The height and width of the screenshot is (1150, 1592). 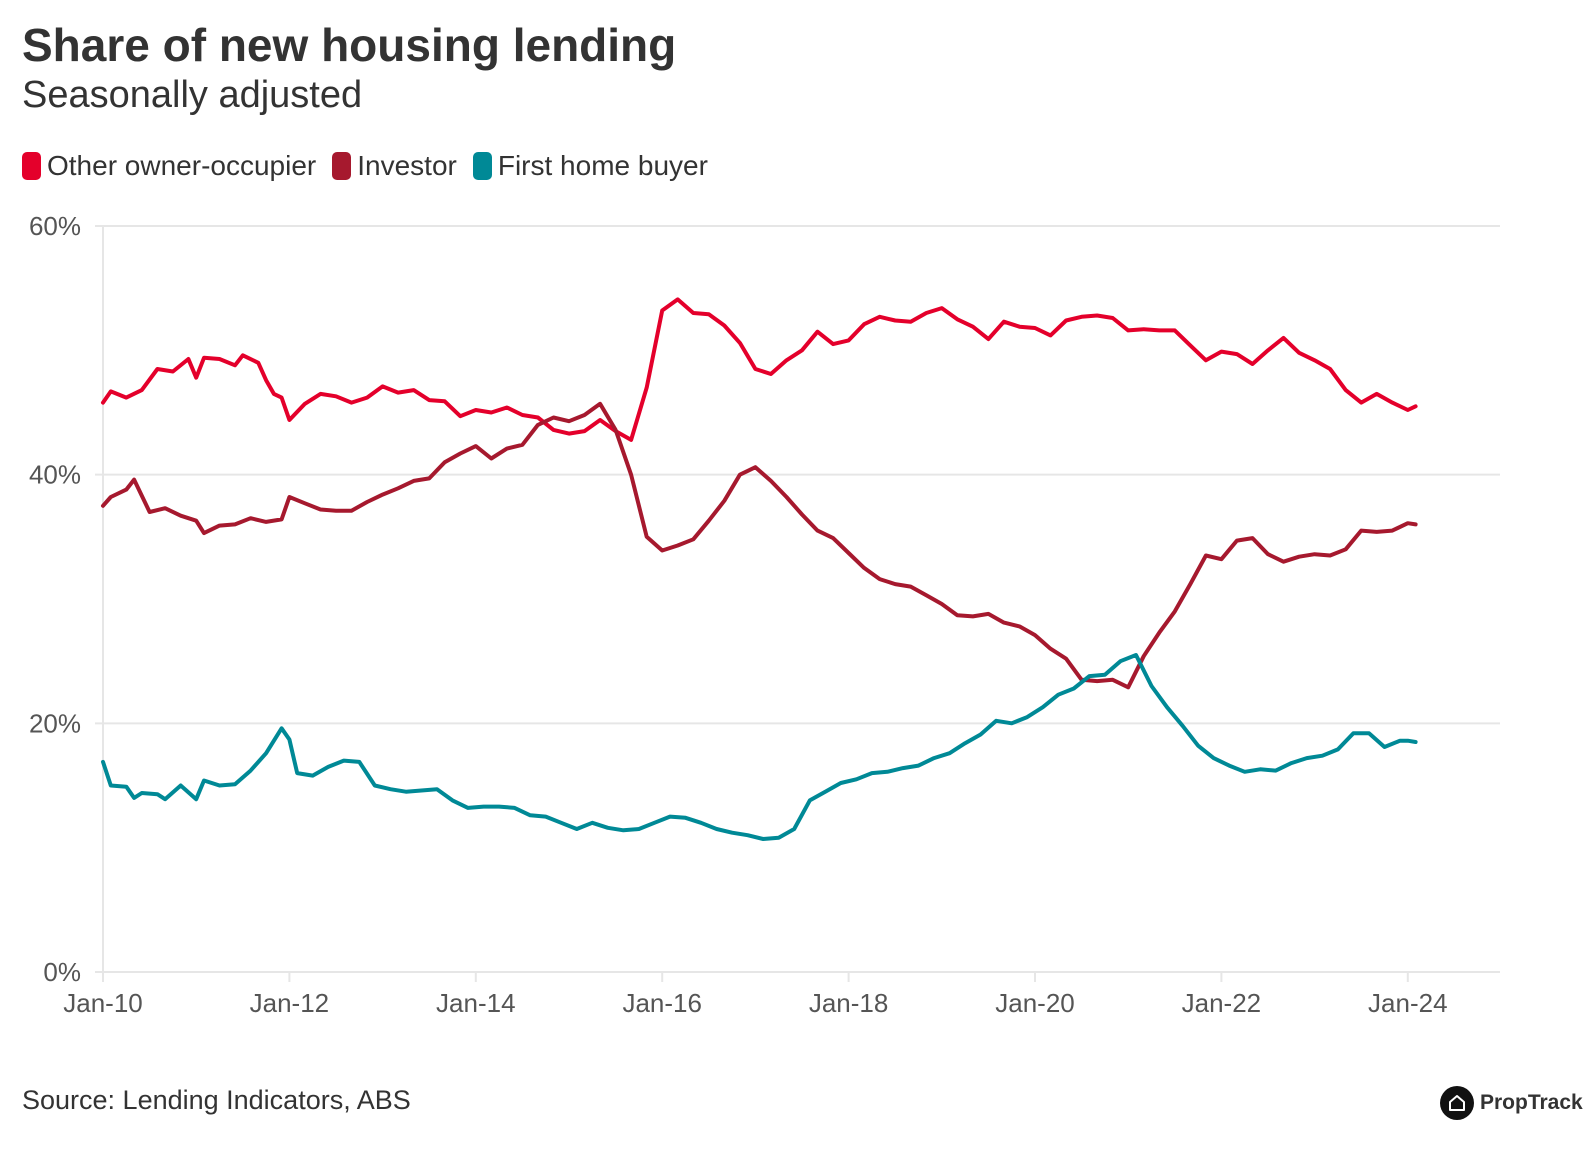 I want to click on y-tick-label: 40%, so click(x=55, y=475).